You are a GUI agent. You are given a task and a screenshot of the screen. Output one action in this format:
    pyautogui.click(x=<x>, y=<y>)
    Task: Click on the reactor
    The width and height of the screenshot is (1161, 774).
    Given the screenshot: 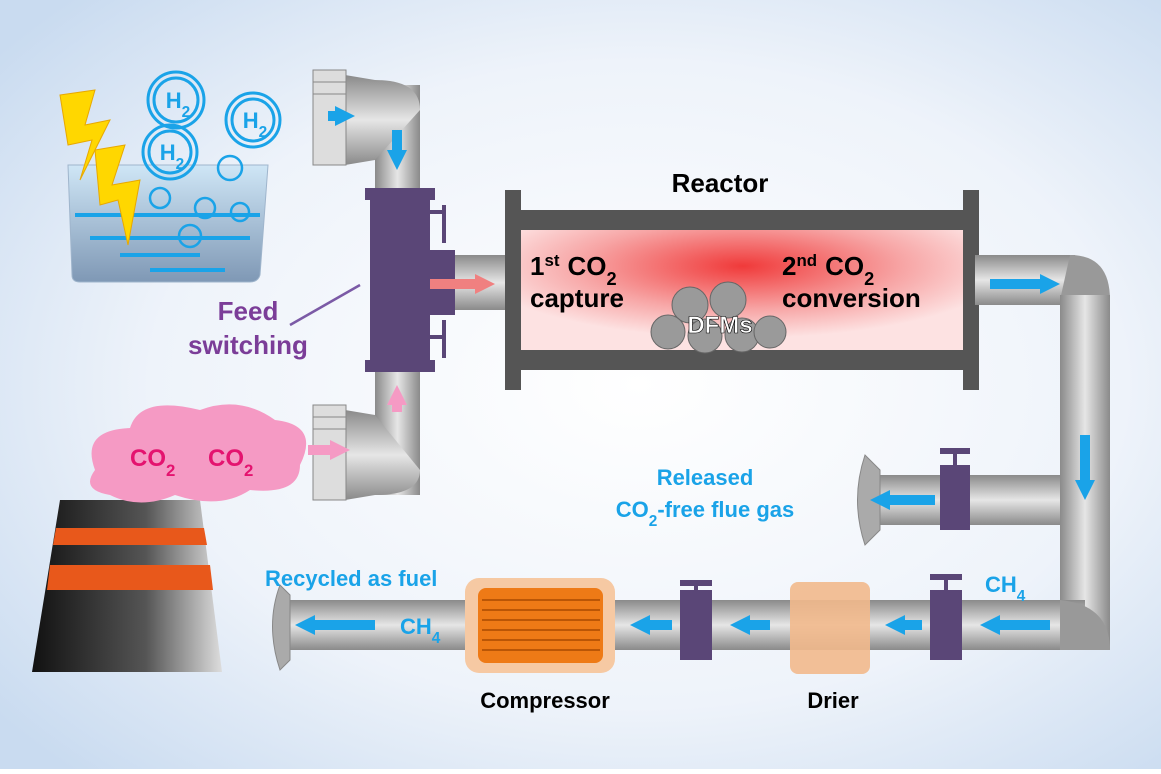 What is the action you would take?
    pyautogui.click(x=742, y=290)
    